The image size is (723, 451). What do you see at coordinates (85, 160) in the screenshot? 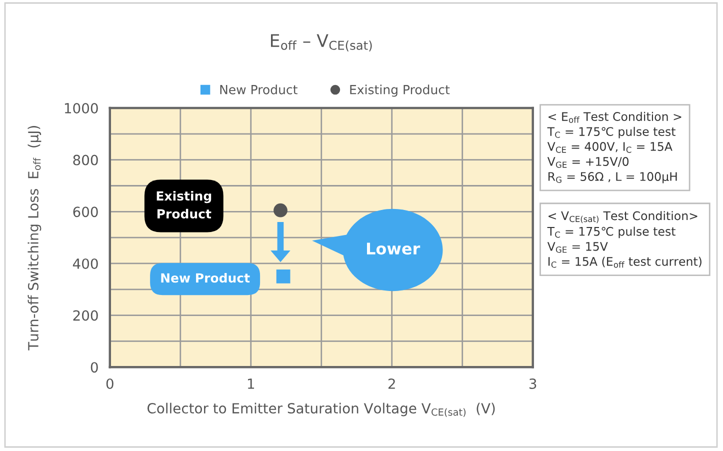
I see `y-tick-label: 800` at bounding box center [85, 160].